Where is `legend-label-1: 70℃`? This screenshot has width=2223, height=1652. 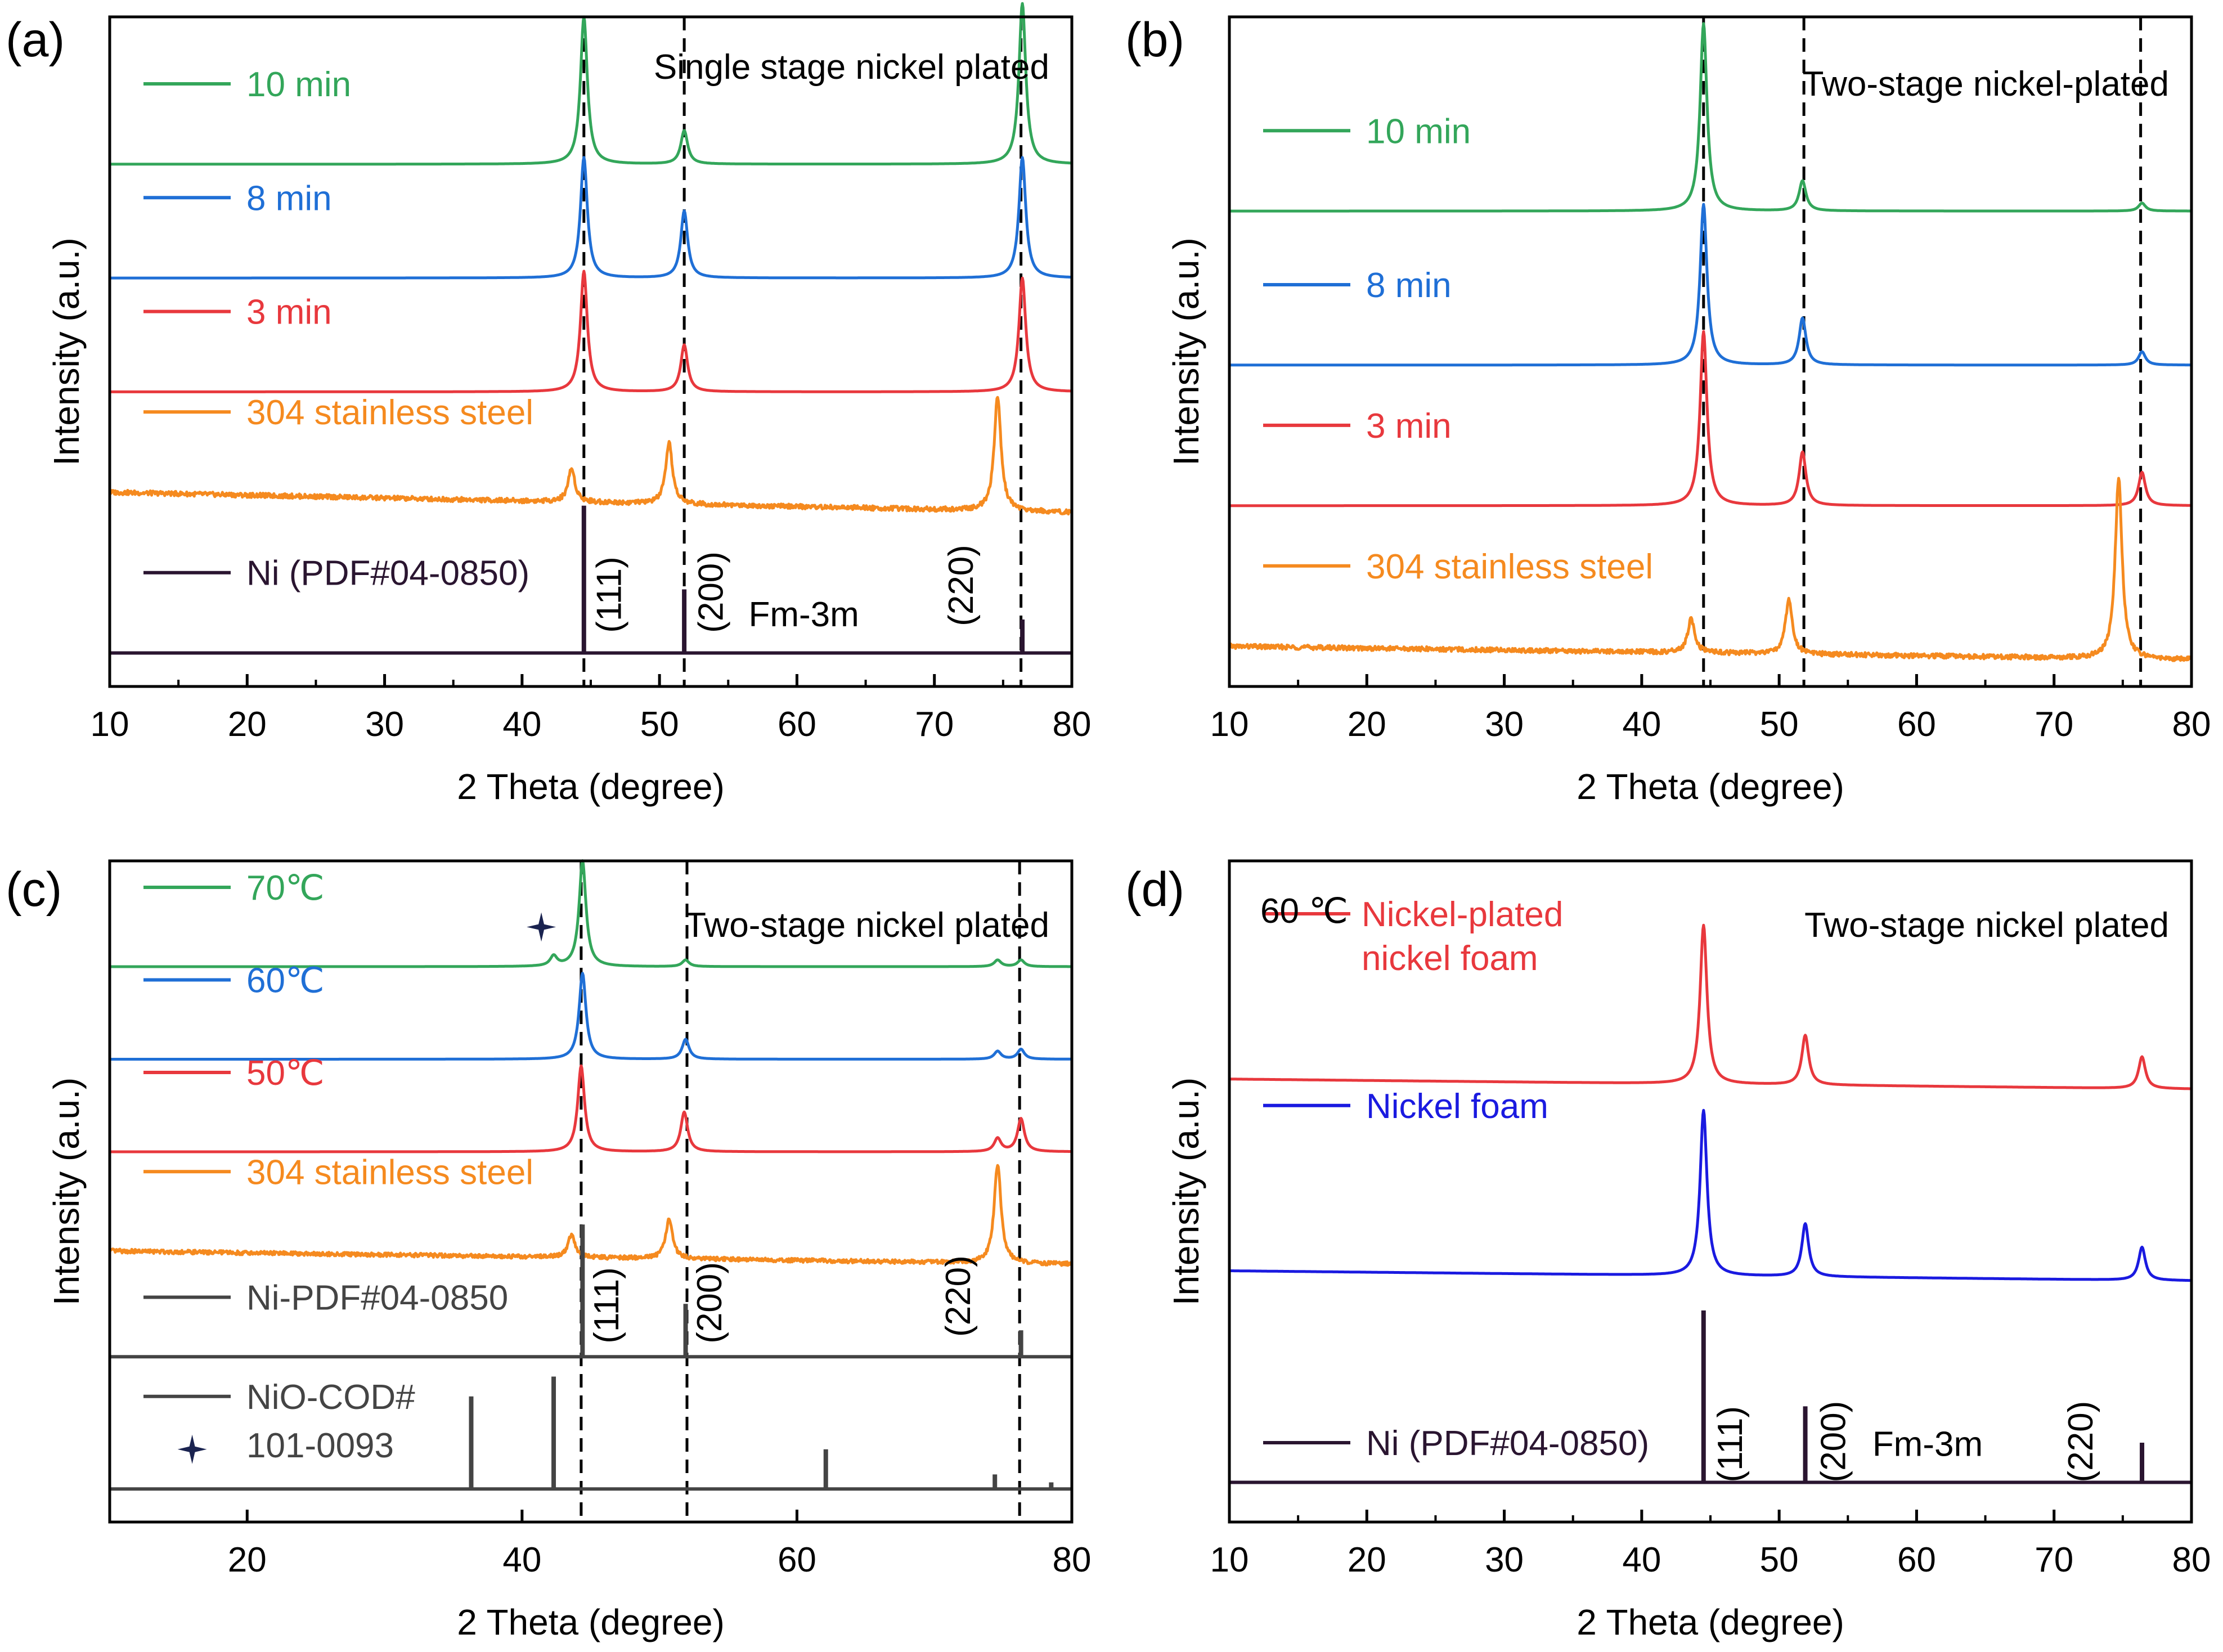
legend-label-1: 70℃ is located at coordinates (285, 888).